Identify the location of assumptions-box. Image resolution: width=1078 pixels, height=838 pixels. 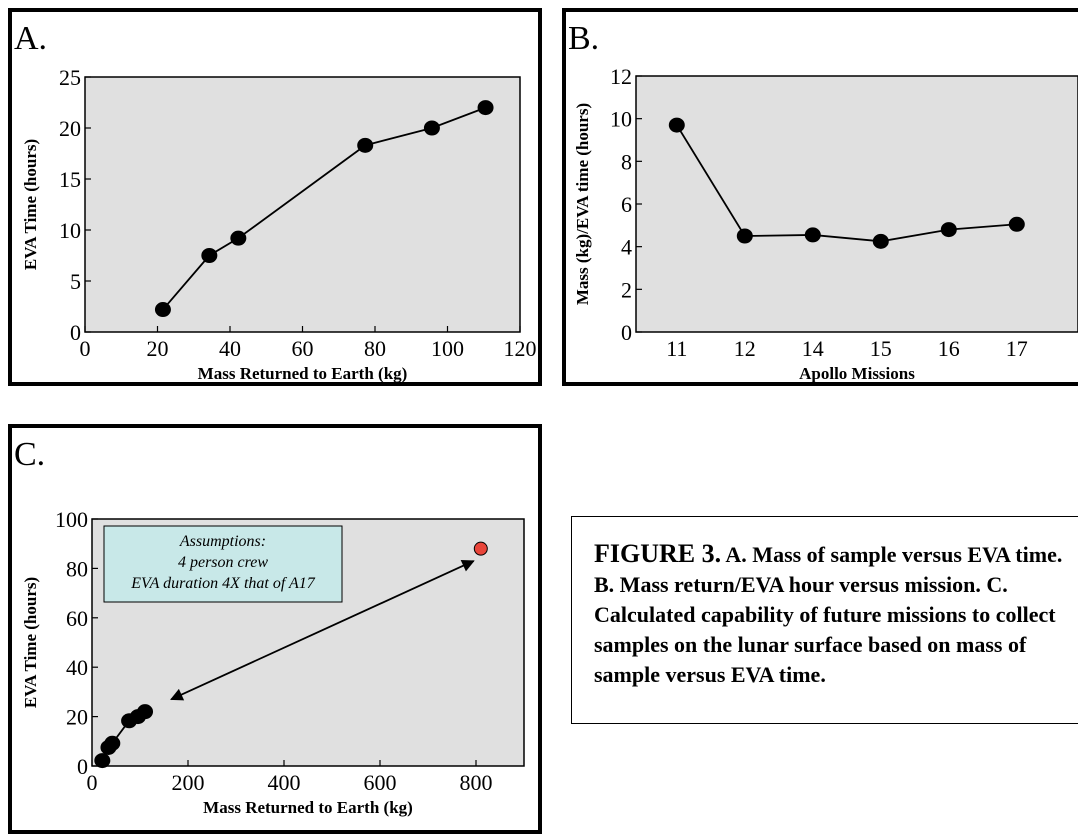
(223, 564).